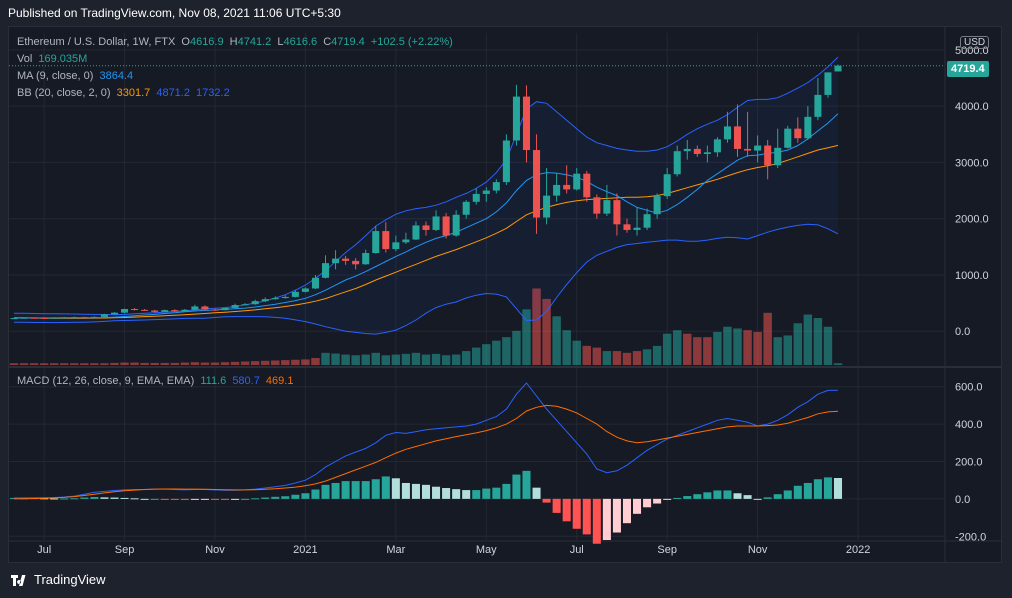  What do you see at coordinates (962, 332) in the screenshot?
I see `price-tick-label: 0.0` at bounding box center [962, 332].